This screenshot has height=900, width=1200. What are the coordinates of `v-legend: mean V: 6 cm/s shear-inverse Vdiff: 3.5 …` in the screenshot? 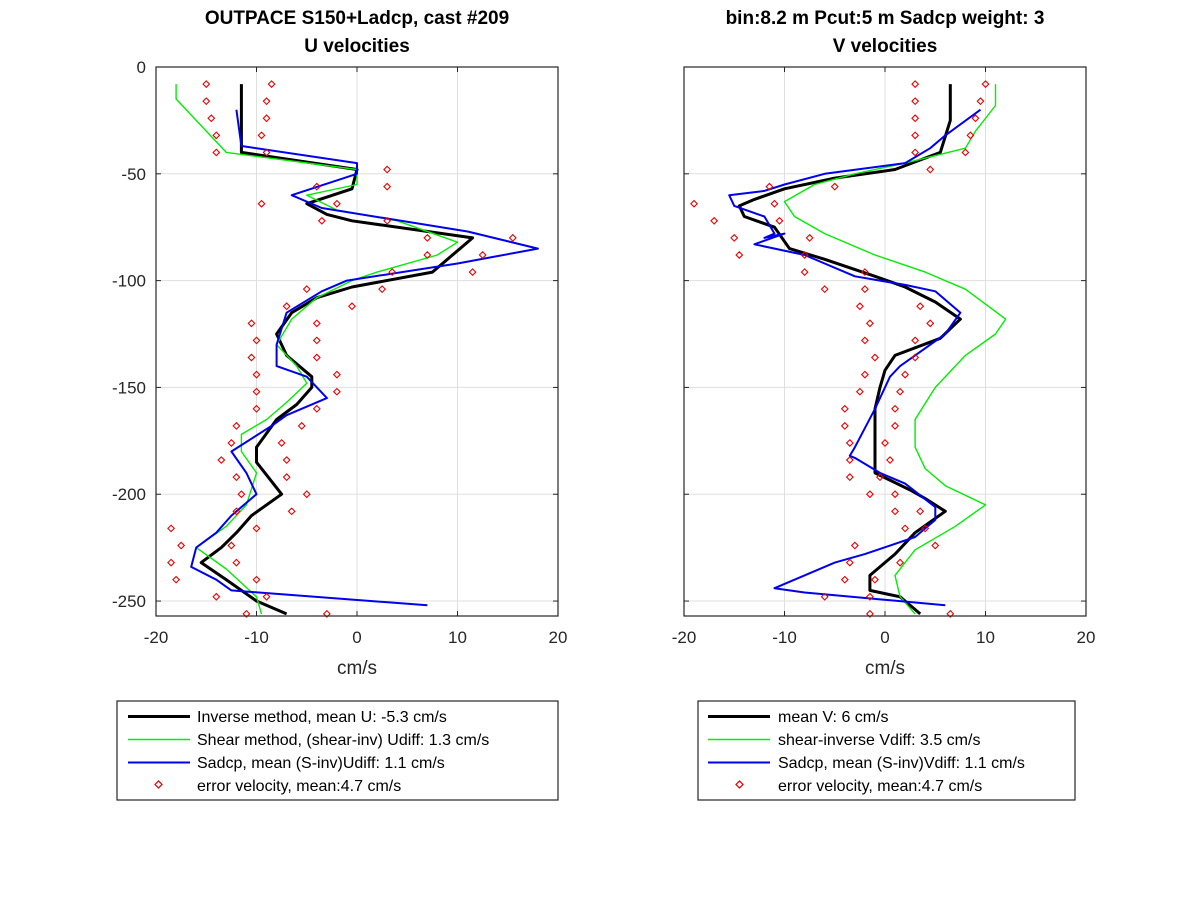 It's located at (886, 750).